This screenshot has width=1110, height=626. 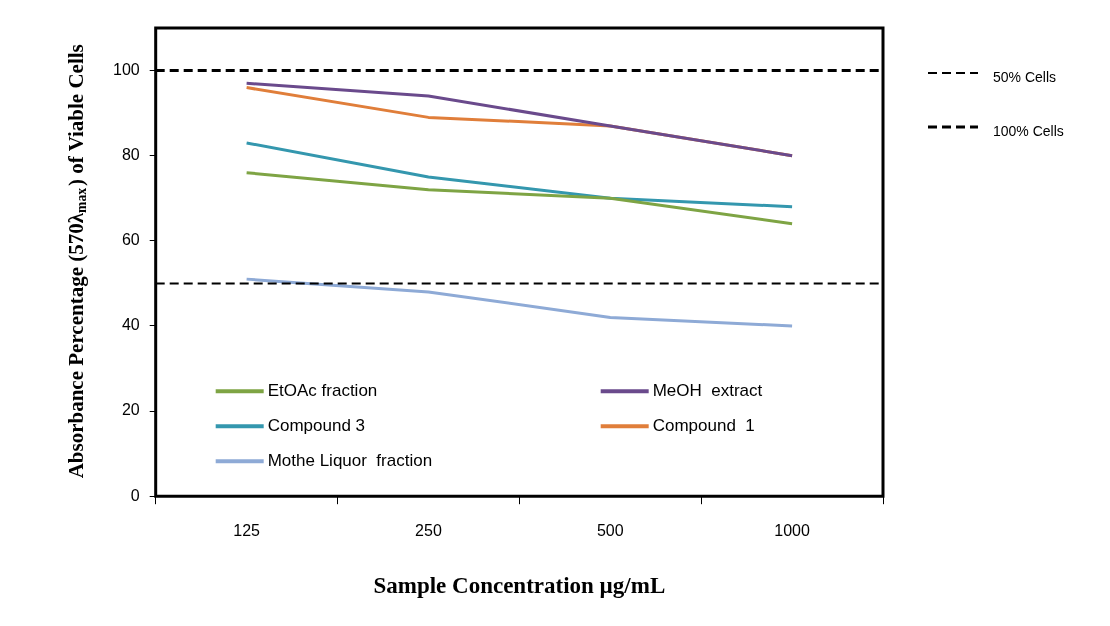 What do you see at coordinates (316, 425) in the screenshot?
I see `legend-label: Compound 3` at bounding box center [316, 425].